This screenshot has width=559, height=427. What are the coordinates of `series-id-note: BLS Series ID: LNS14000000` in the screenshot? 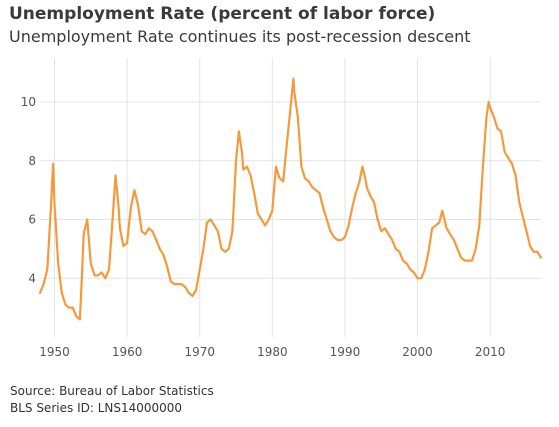 It's located at (96, 408).